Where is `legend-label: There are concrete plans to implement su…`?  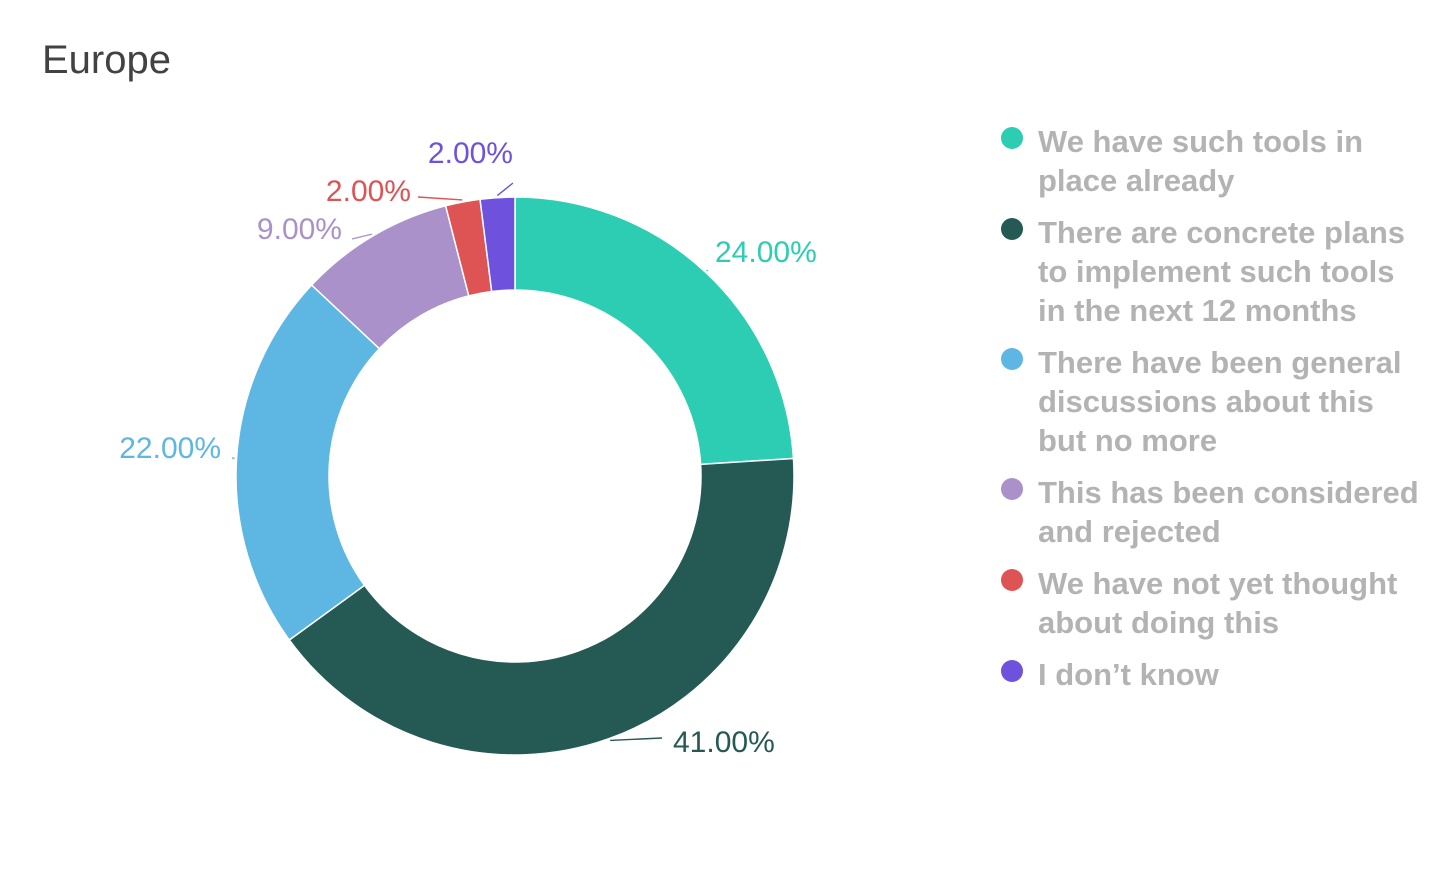 legend-label: There are concrete plans to implement su… is located at coordinates (1221, 271).